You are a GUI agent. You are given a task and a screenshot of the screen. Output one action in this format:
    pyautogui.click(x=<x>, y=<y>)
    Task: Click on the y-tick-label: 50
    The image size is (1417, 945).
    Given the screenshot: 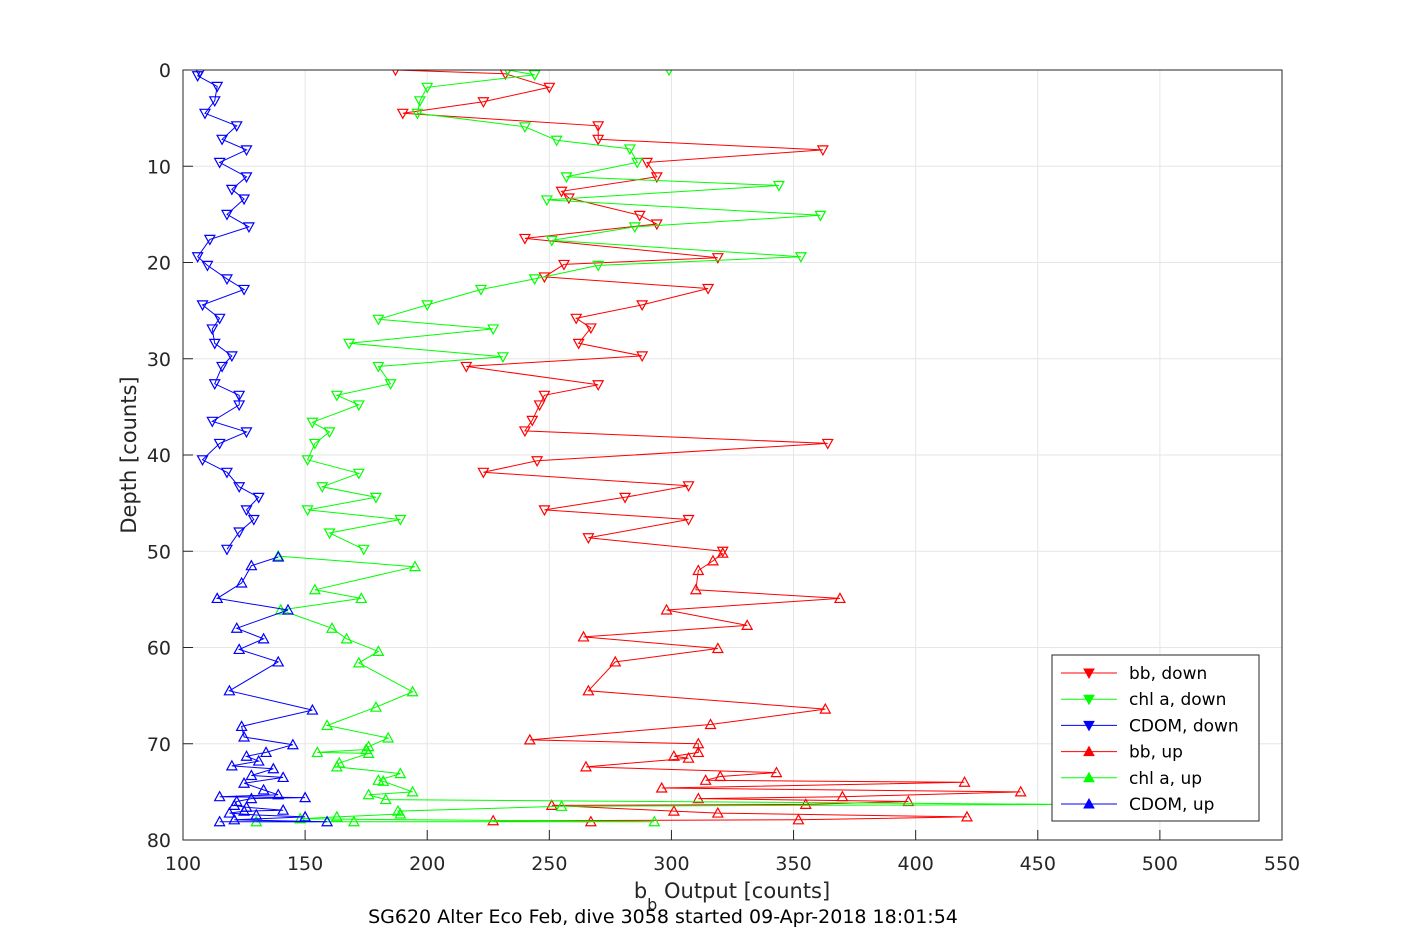 What is the action you would take?
    pyautogui.click(x=159, y=552)
    